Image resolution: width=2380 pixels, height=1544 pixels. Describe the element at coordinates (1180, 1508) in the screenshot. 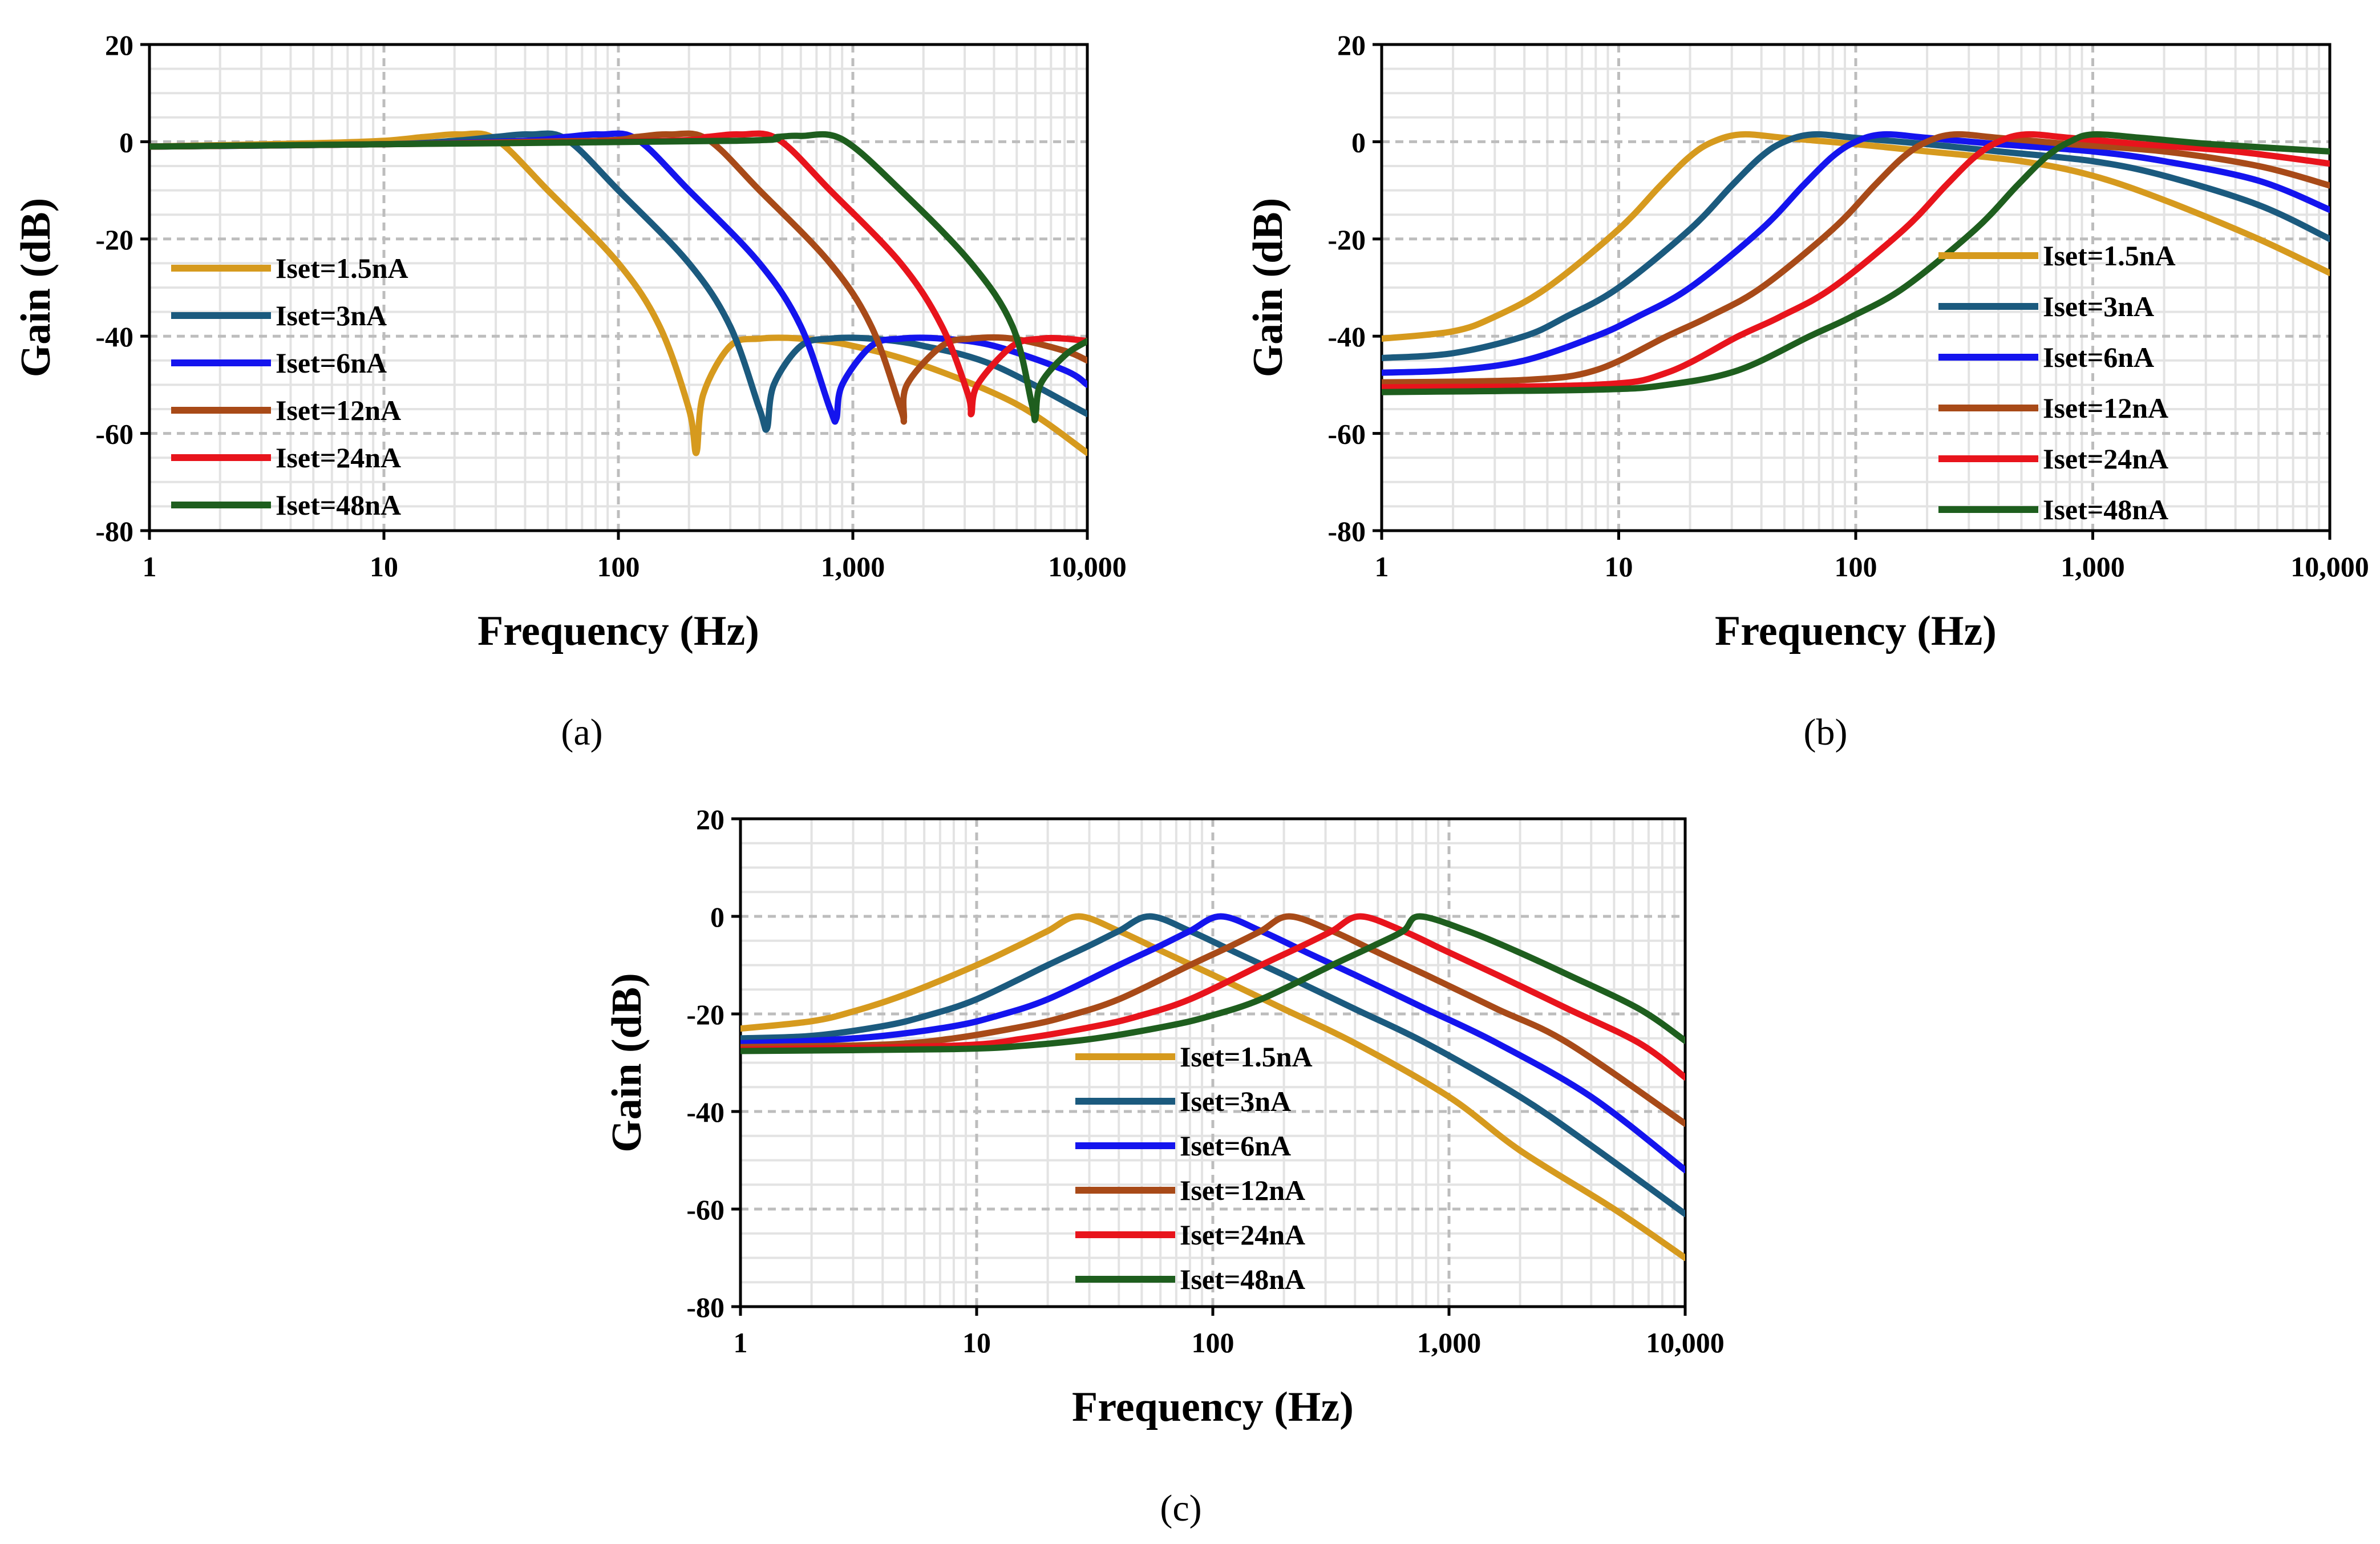

I see `panel-label: (c)` at that location.